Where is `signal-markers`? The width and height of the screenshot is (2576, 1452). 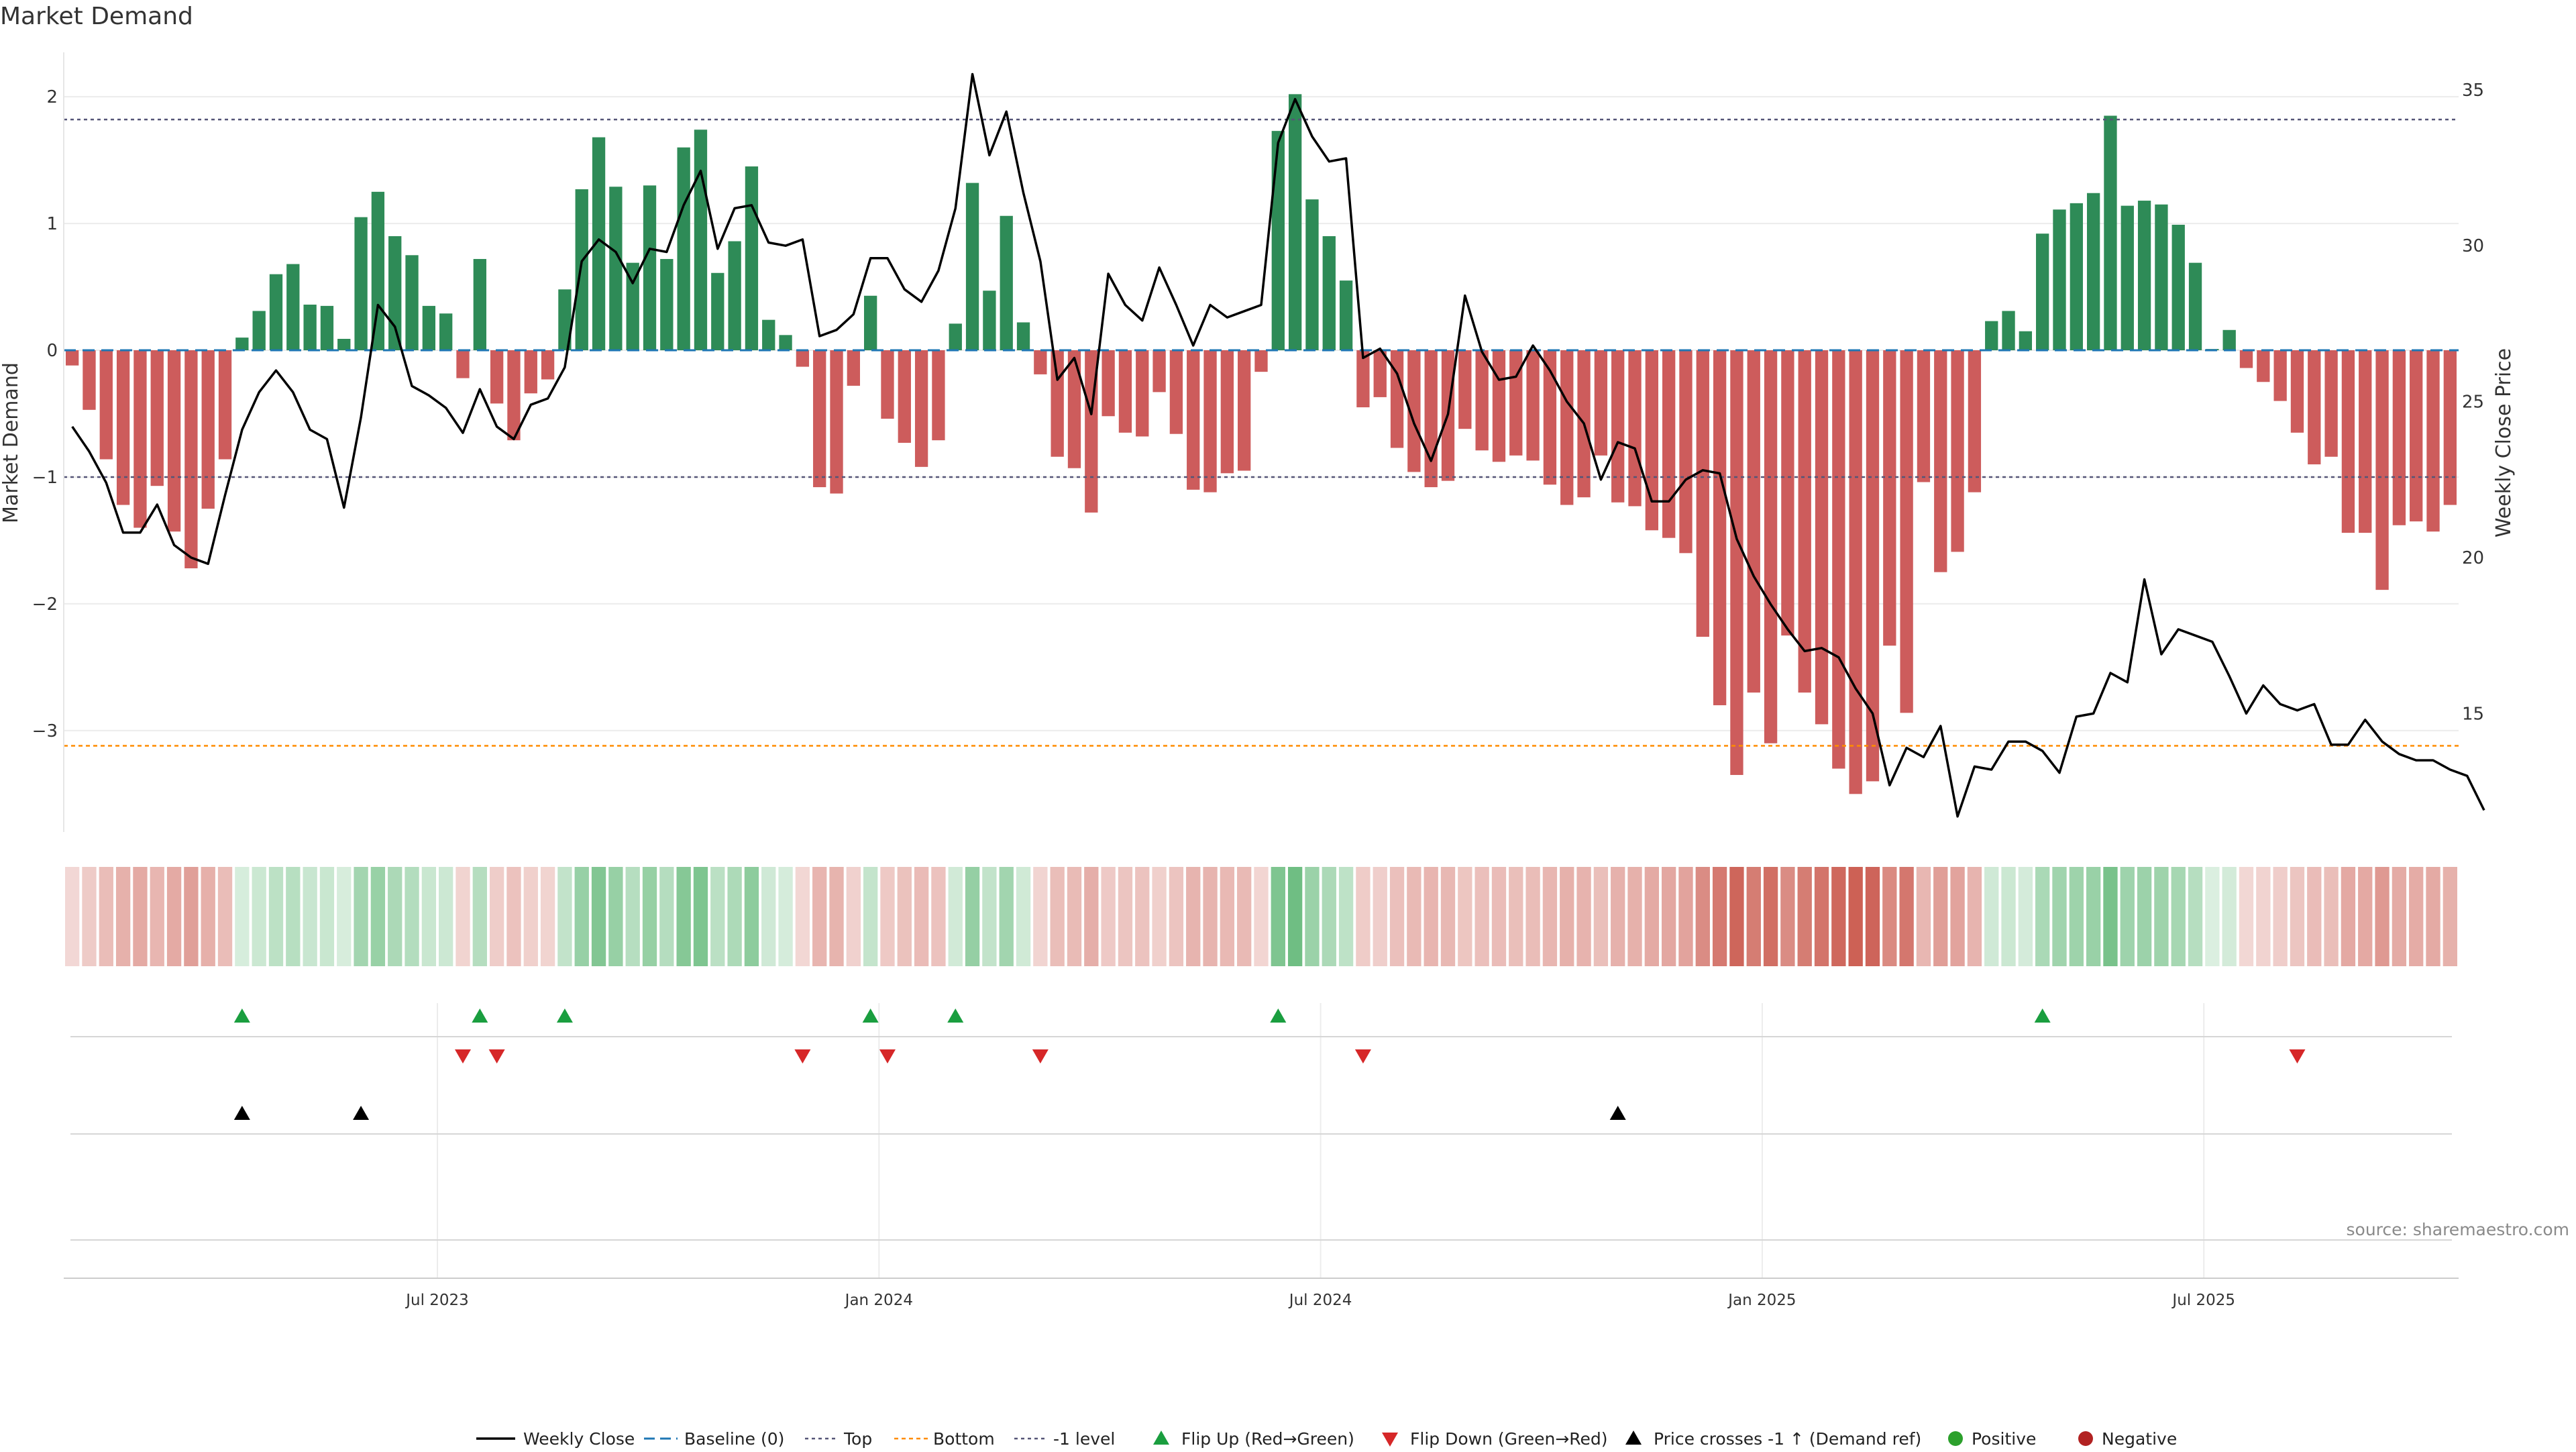
signal-markers is located at coordinates (1261, 1124).